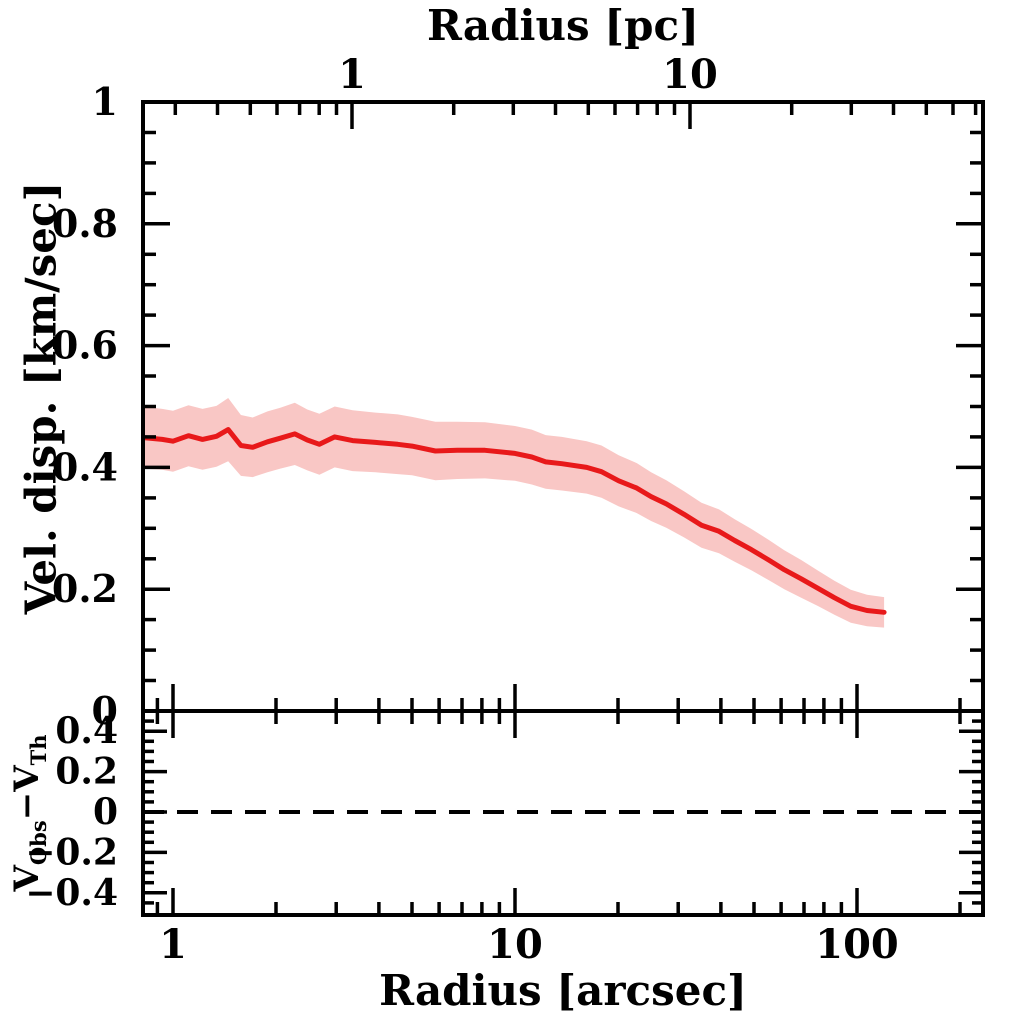 The width and height of the screenshot is (1024, 1024). I want to click on x-axis-bottom-title: Radius [arcsec], so click(563, 990).